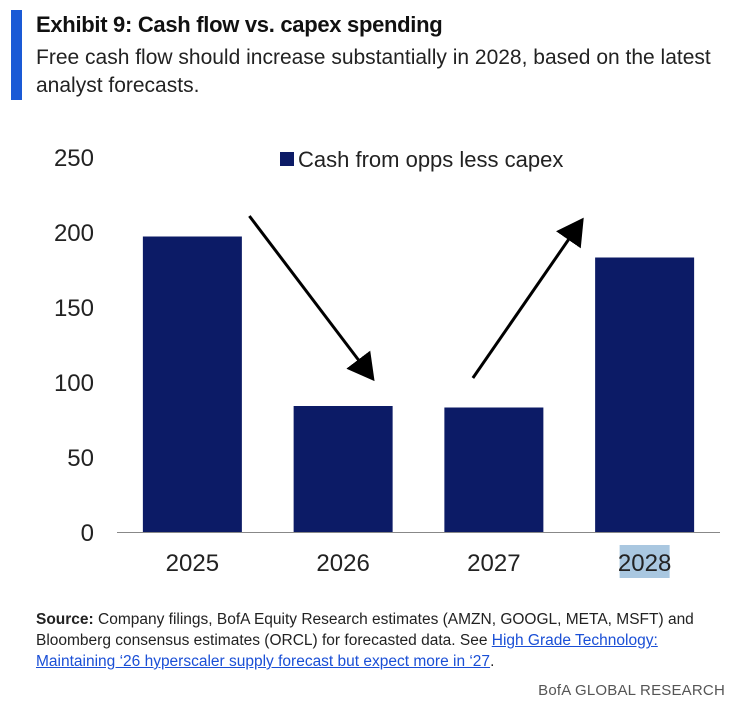 The height and width of the screenshot is (708, 753). I want to click on x-tick-label: 2025, so click(192, 563).